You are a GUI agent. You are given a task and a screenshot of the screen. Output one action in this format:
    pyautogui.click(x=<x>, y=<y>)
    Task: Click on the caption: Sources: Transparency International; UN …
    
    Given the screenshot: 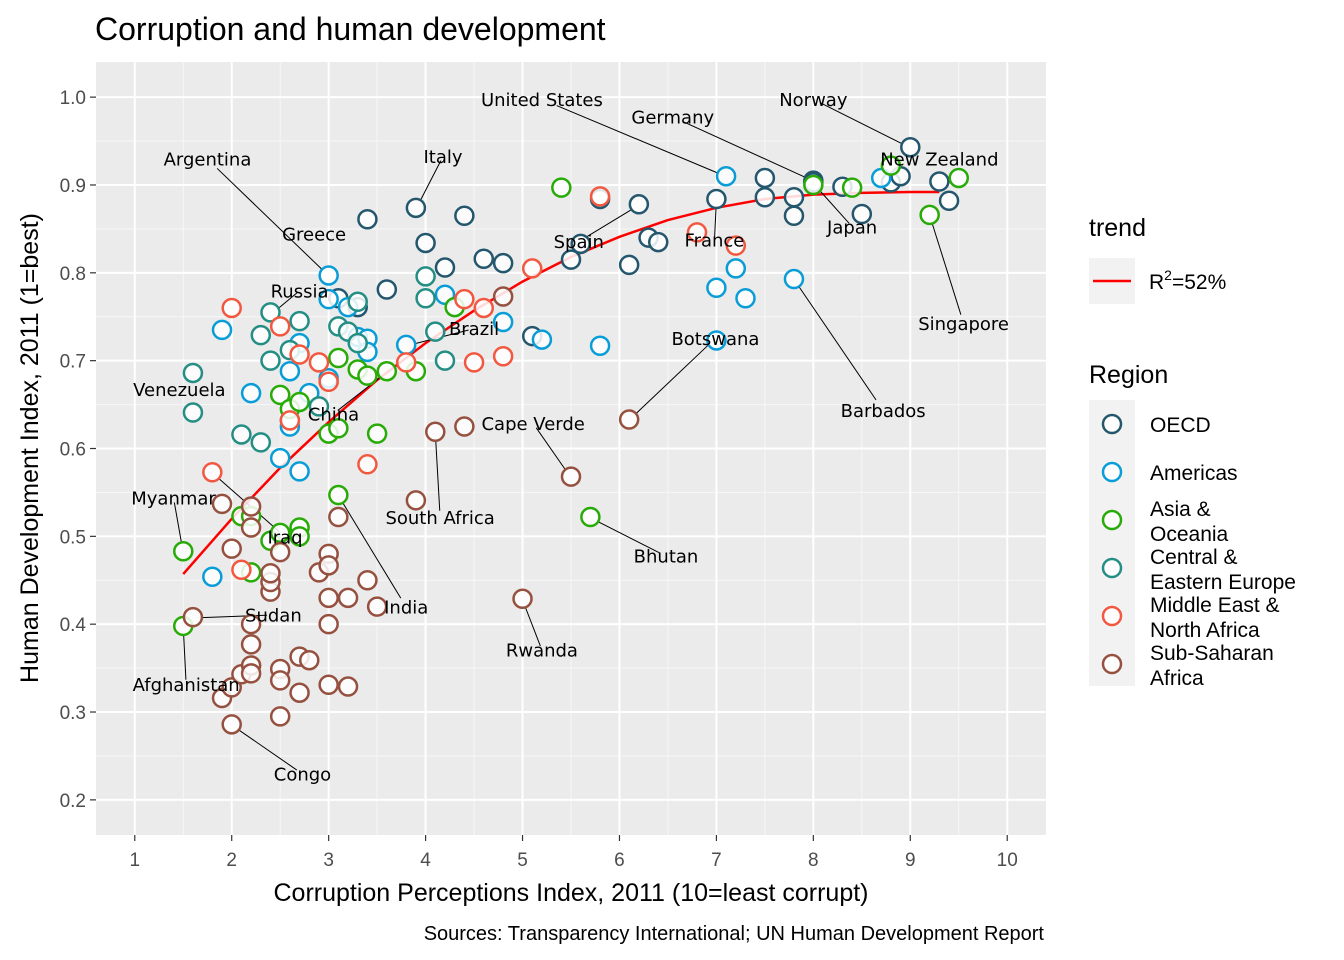 What is the action you would take?
    pyautogui.click(x=734, y=934)
    